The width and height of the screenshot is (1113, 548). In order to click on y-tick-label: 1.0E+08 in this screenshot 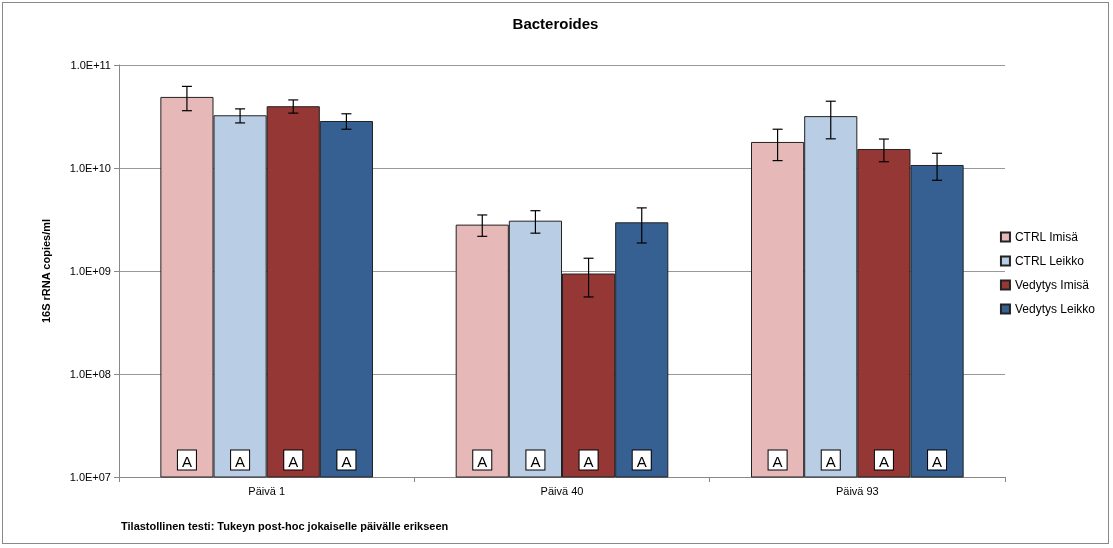, I will do `click(90, 374)`.